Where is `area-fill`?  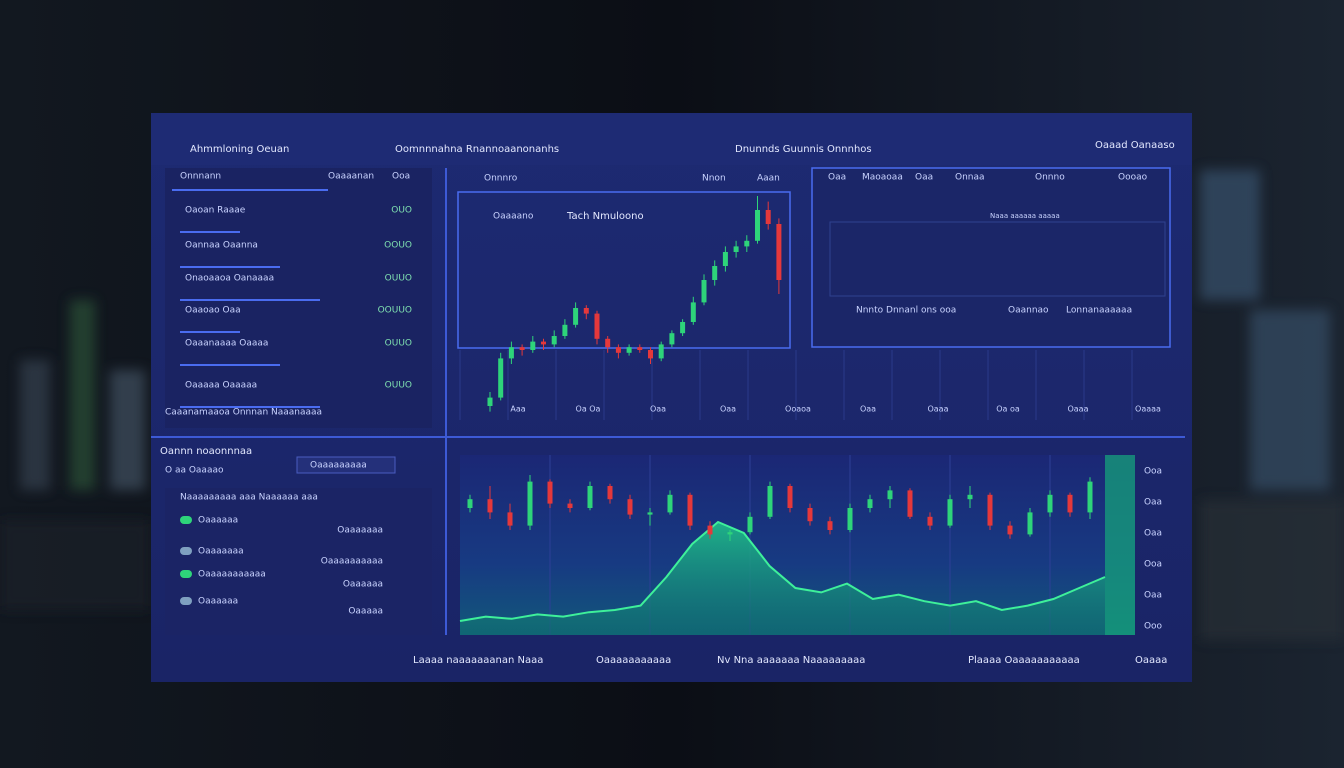
area-fill is located at coordinates (782, 578).